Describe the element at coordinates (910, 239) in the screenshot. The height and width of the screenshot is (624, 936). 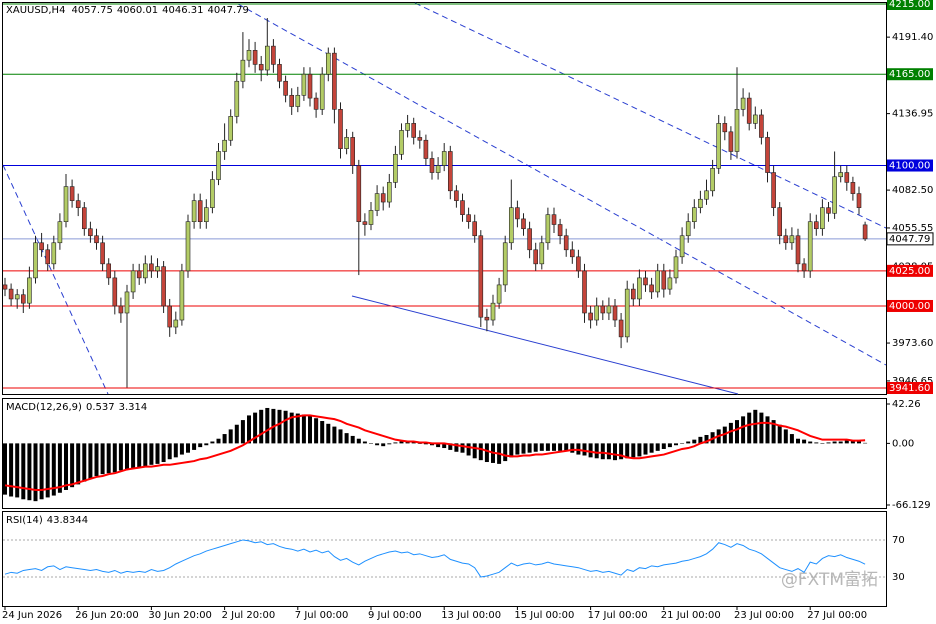
I see `current-price-tag` at that location.